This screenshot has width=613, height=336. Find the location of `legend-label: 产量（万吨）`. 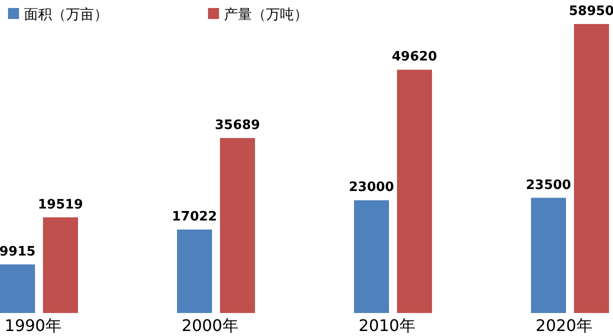

legend-label: 产量（万吨） is located at coordinates (266, 15).